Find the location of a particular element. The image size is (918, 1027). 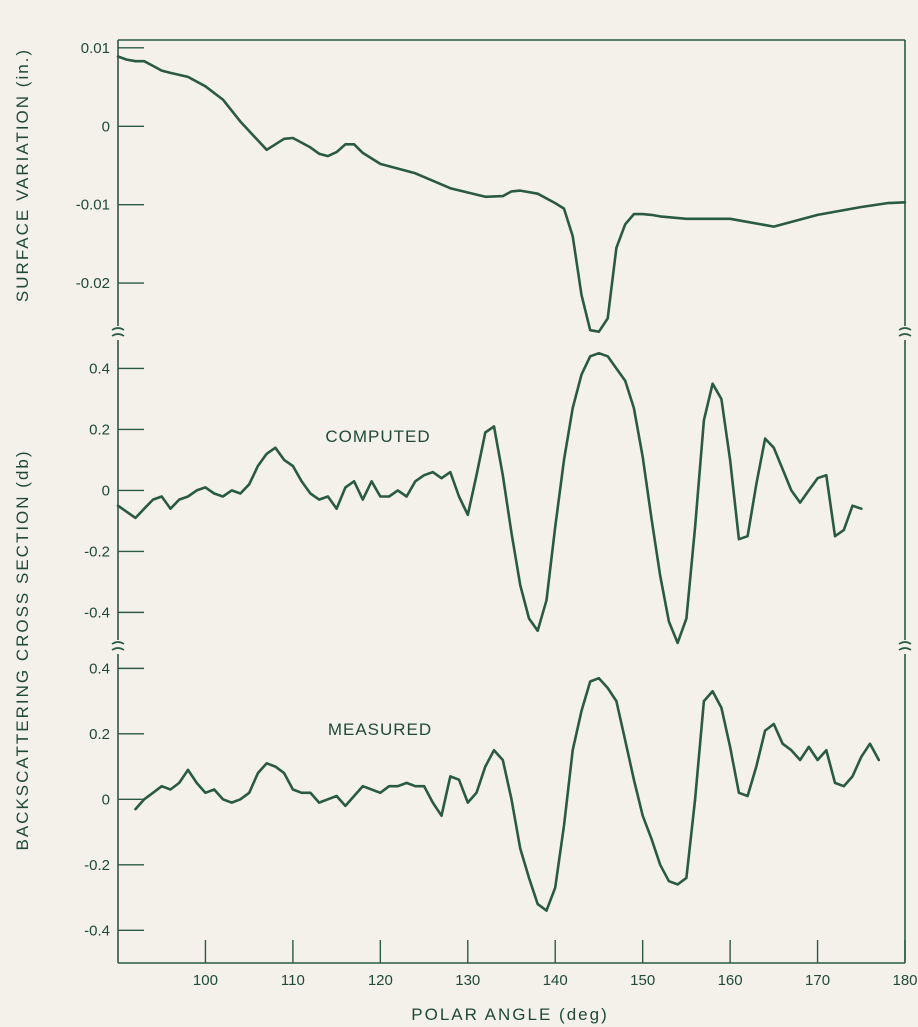

backscatter-ylabel: BACKSCATTERING CROSS SECTION (db) is located at coordinates (22, 649).